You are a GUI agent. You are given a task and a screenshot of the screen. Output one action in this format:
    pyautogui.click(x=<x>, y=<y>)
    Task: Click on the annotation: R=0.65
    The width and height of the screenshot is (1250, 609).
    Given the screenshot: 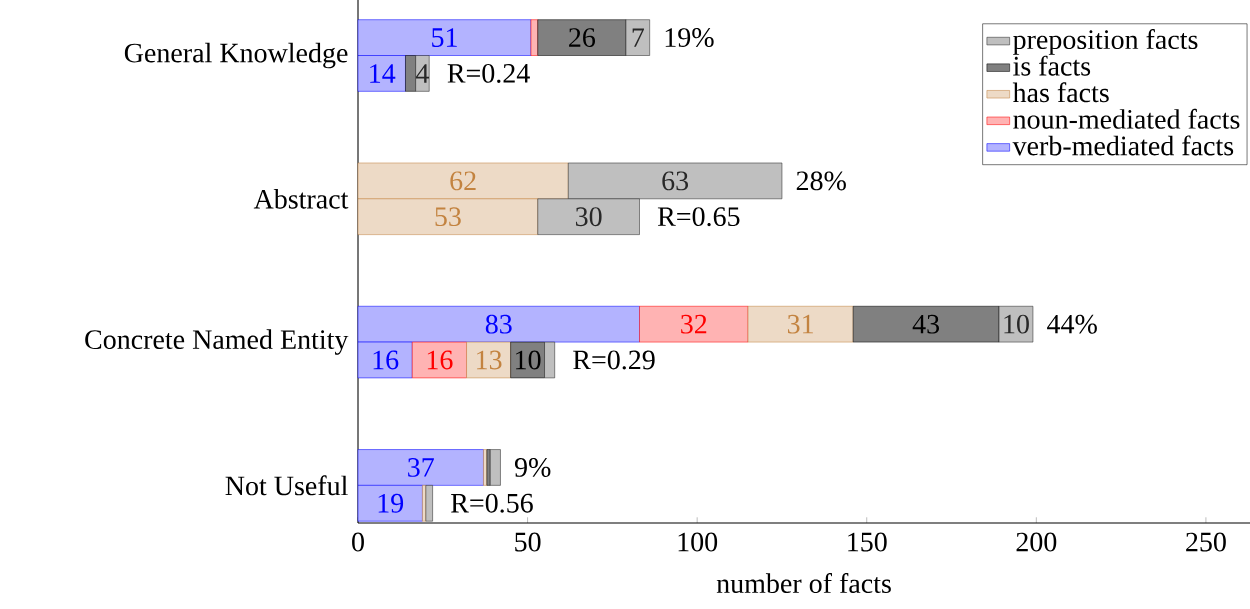 What is the action you would take?
    pyautogui.click(x=698, y=217)
    